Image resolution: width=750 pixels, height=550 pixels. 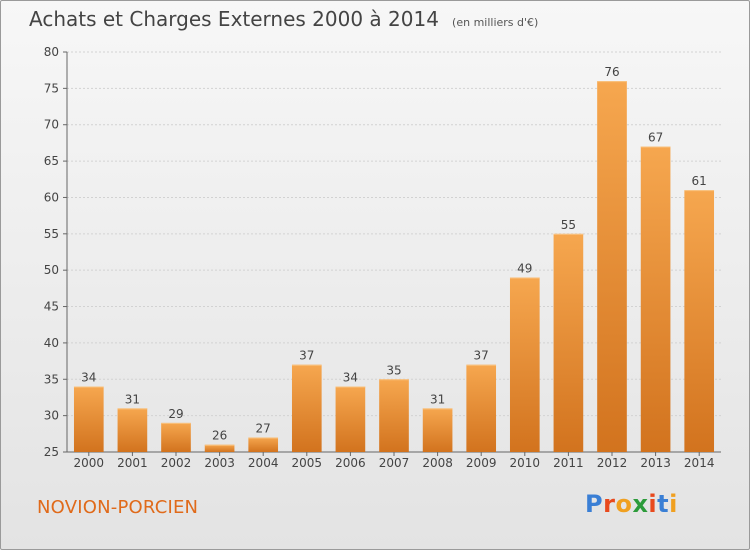 What do you see at coordinates (594, 504) in the screenshot?
I see `logo-letter: P` at bounding box center [594, 504].